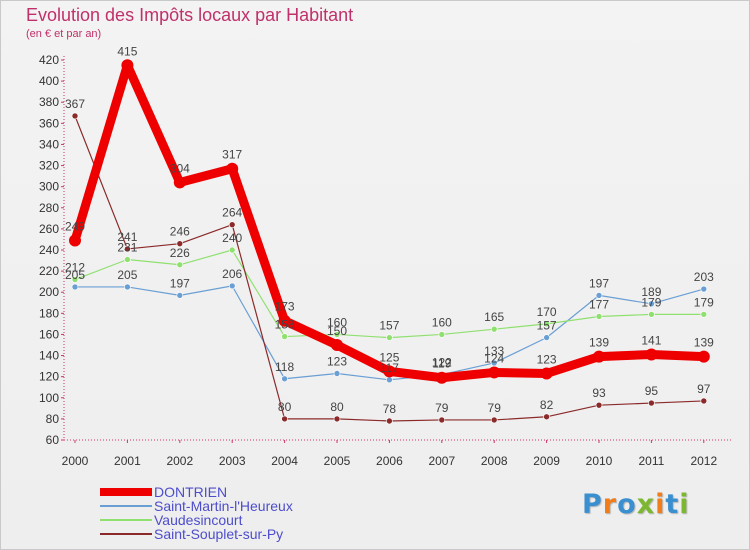 The height and width of the screenshot is (550, 750). Describe the element at coordinates (232, 213) in the screenshot. I see `data-label-saint-souplet-sur-py: 264` at that location.